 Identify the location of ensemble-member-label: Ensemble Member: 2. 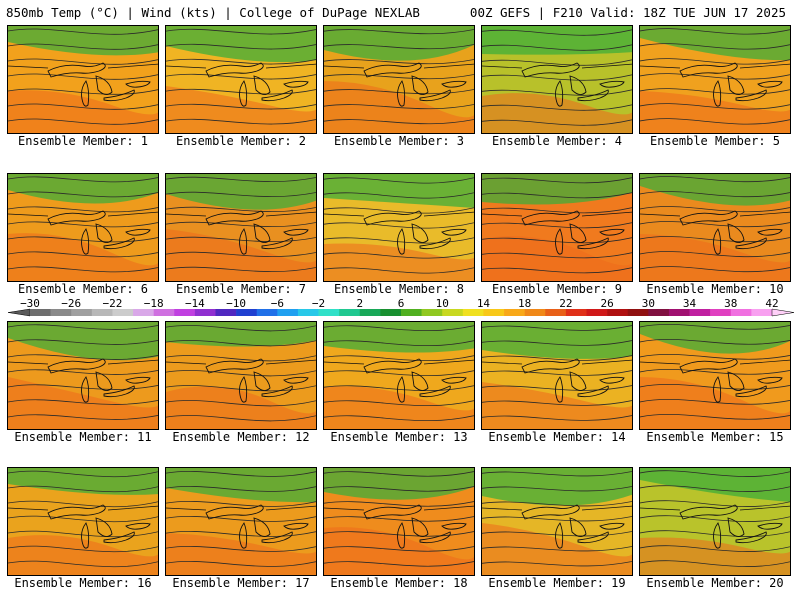
(241, 141).